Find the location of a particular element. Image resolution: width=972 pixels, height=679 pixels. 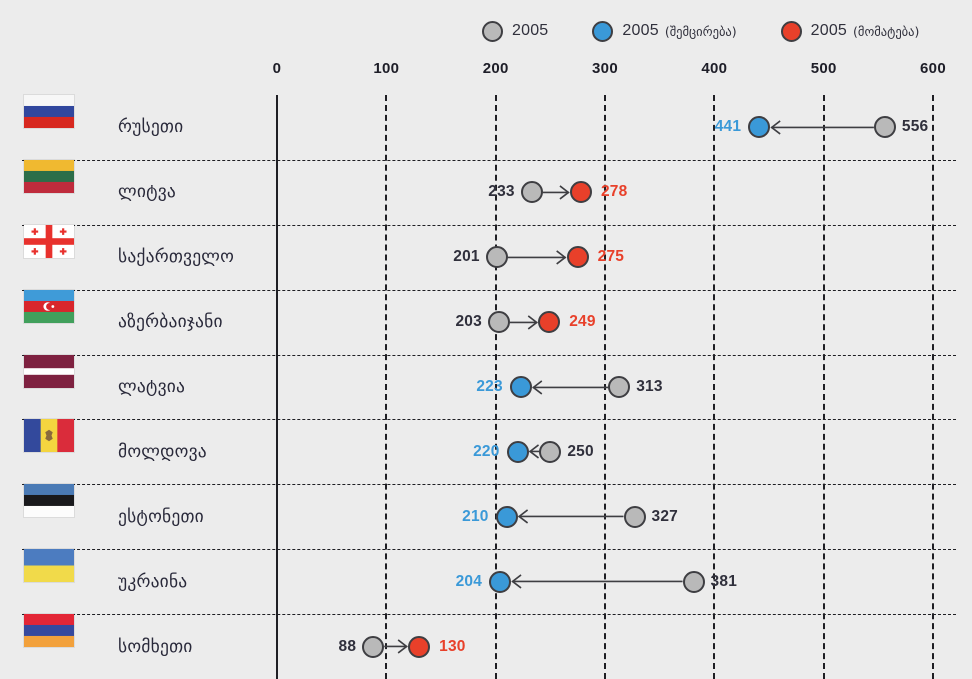

legend-item-increase: 2005 (მომატება) is located at coordinates (850, 31).